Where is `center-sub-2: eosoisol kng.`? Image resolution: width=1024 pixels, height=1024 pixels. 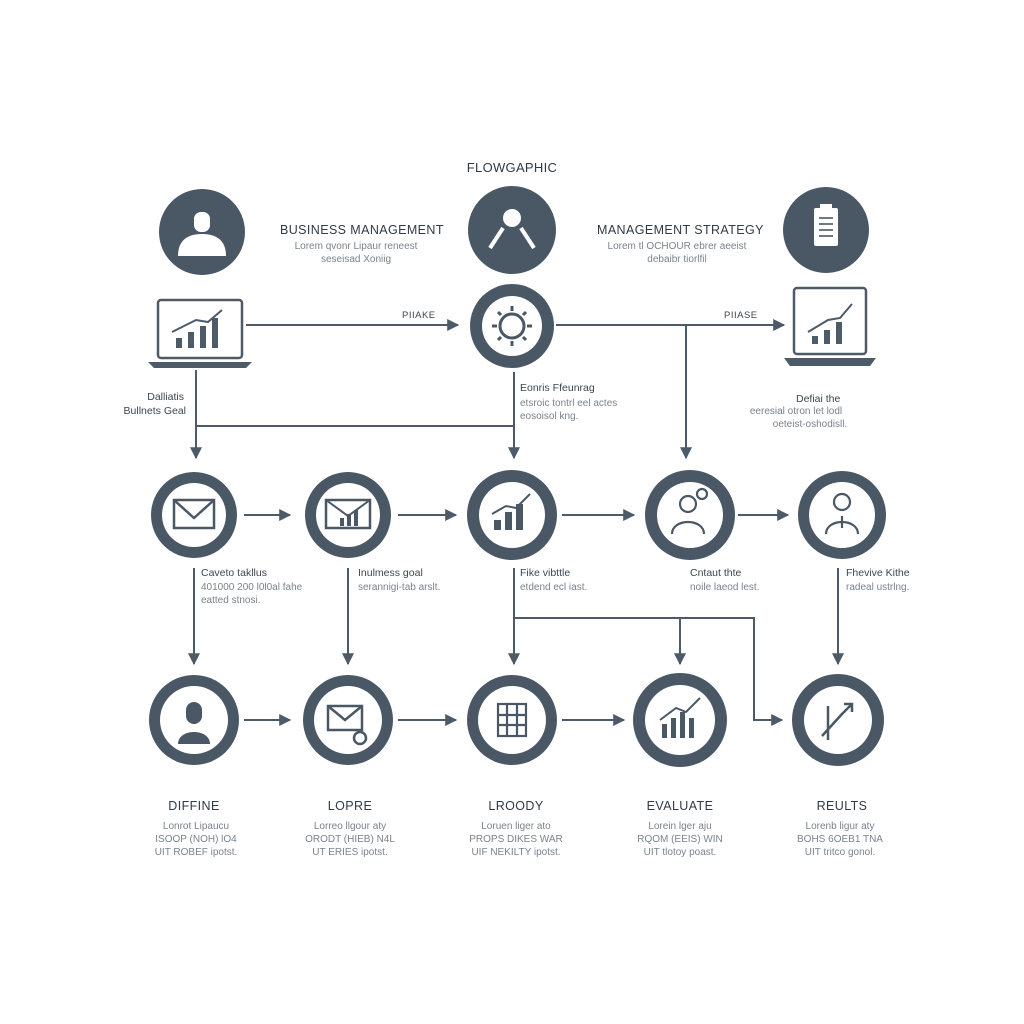
center-sub-2: eosoisol kng. is located at coordinates (549, 416).